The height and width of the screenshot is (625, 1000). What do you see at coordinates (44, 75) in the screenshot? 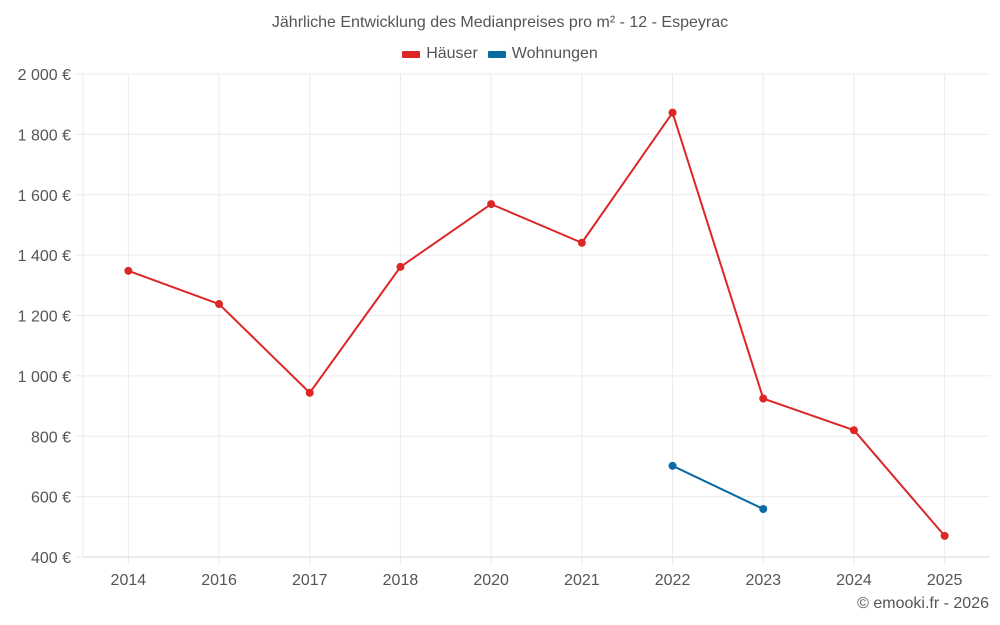
I see `y-tick-label: 2 000 €` at bounding box center [44, 75].